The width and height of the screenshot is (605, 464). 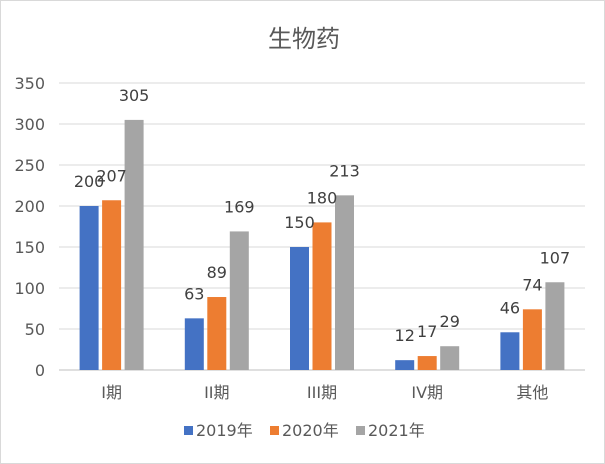 I want to click on y-tick-label: 350, so click(x=29, y=83).